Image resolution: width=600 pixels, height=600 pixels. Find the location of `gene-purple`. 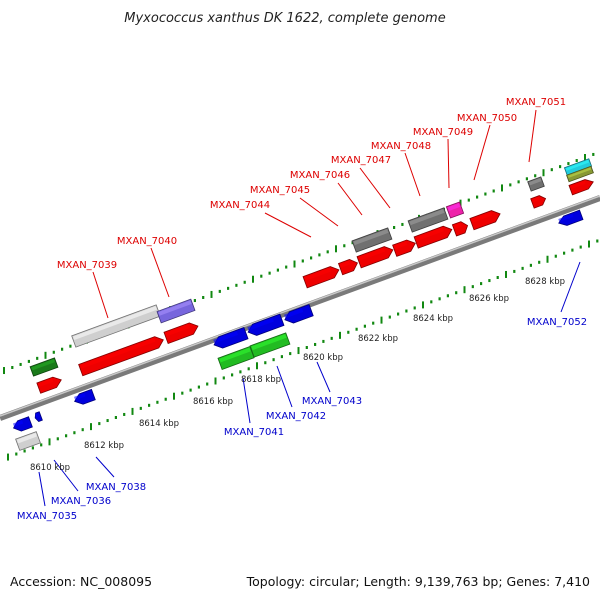

gene-purple is located at coordinates (176, 311).